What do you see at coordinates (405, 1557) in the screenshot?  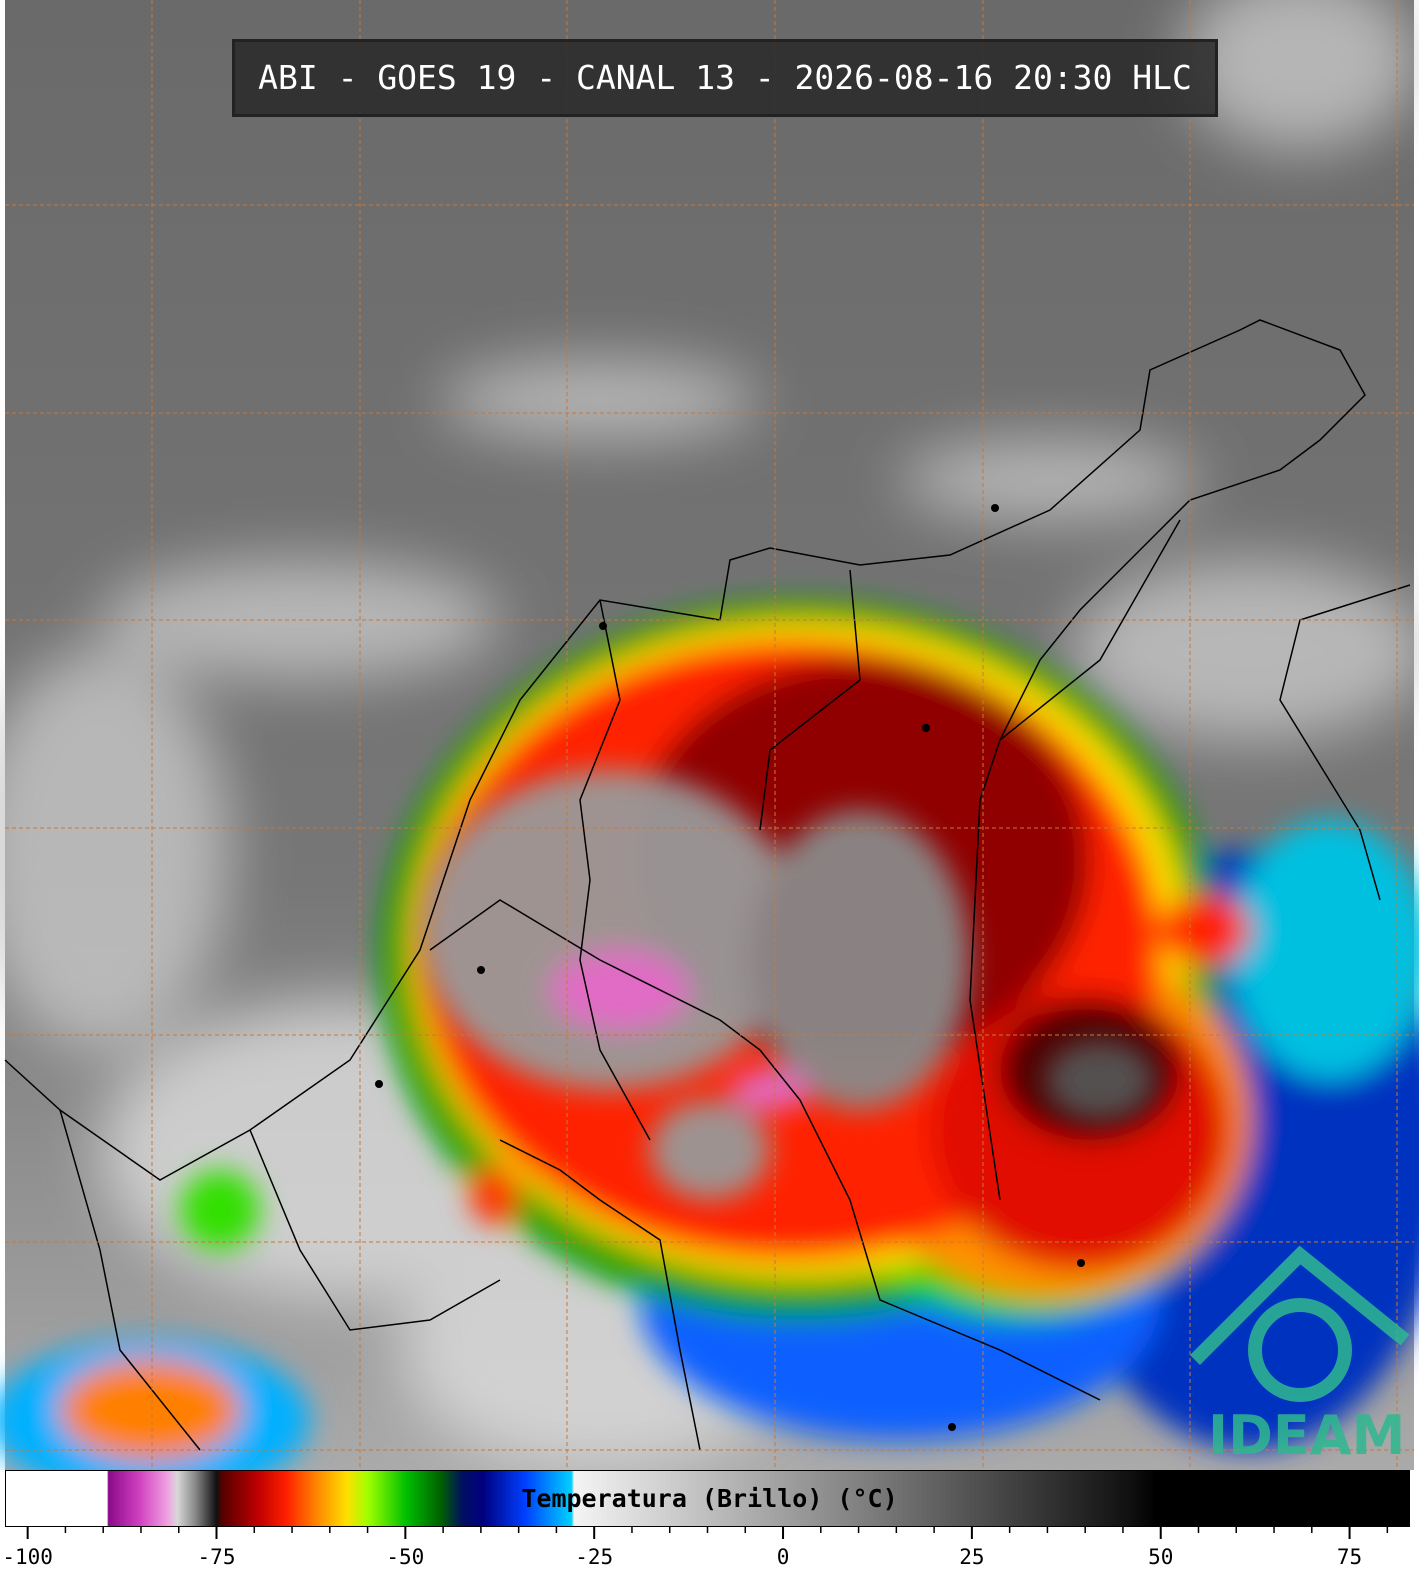 I see `tick-label: -50` at bounding box center [405, 1557].